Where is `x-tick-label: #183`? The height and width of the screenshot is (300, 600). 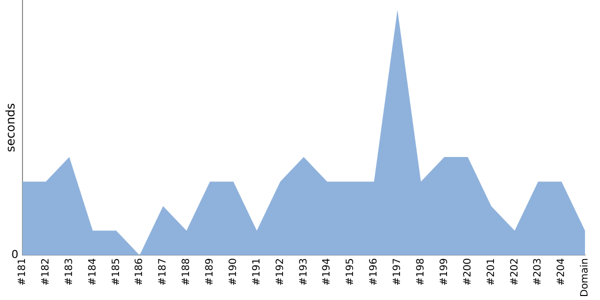
x-tick-label: #183 is located at coordinates (69, 272).